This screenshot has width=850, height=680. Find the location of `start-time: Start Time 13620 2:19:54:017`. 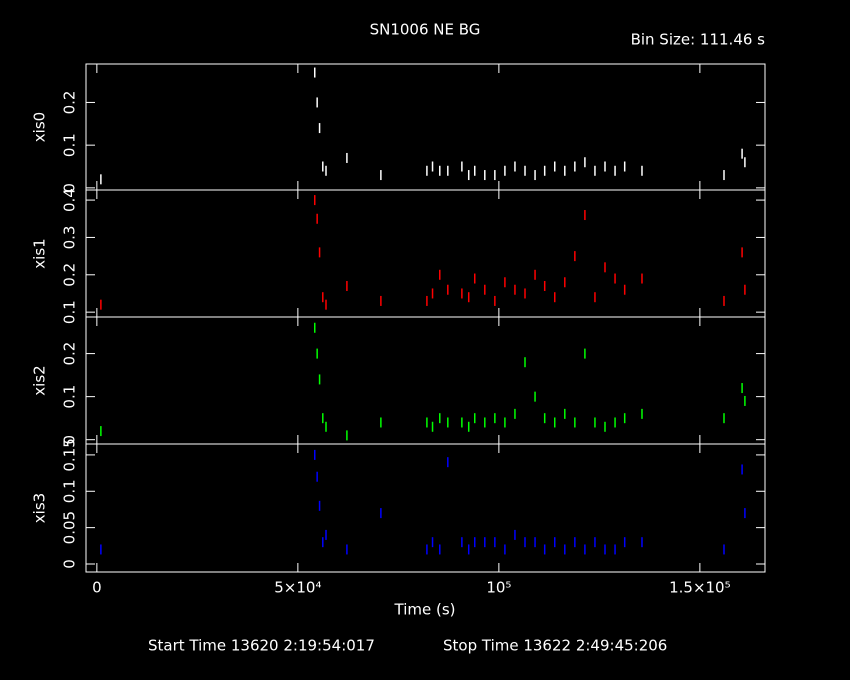

start-time: Start Time 13620 2:19:54:017 is located at coordinates (261, 646).